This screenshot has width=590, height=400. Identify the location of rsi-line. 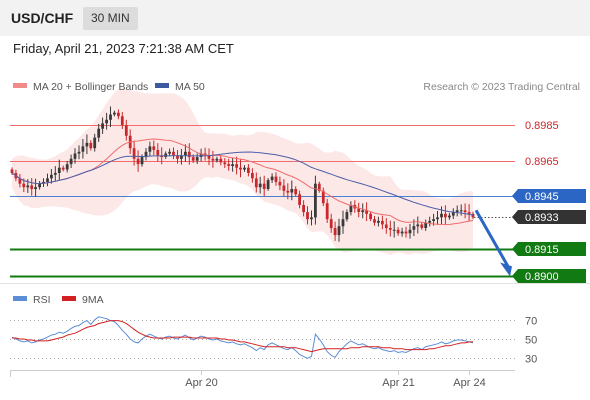
(242, 337).